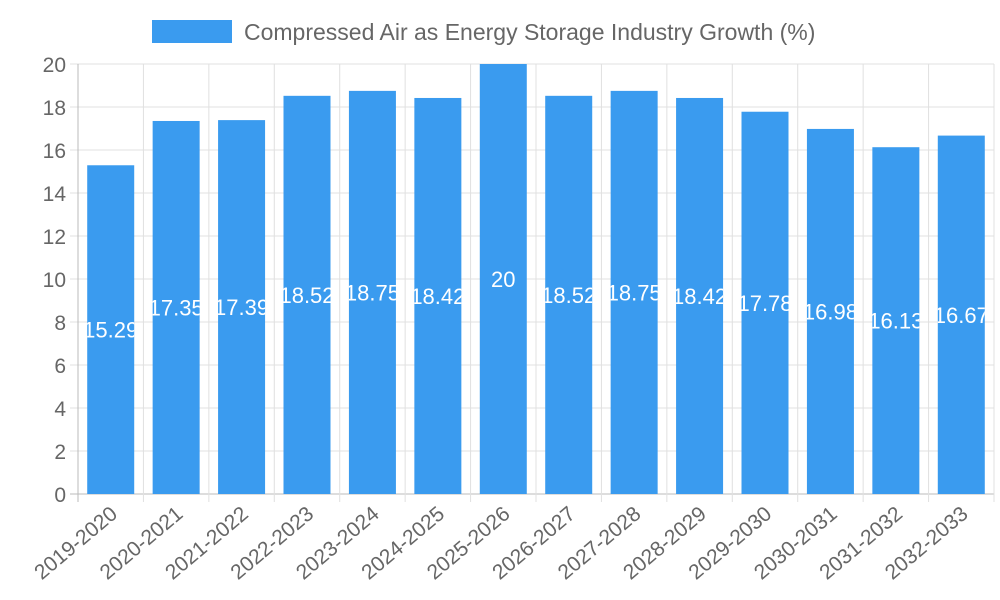 The height and width of the screenshot is (600, 1000). I want to click on data-label: 17.35, so click(176, 307).